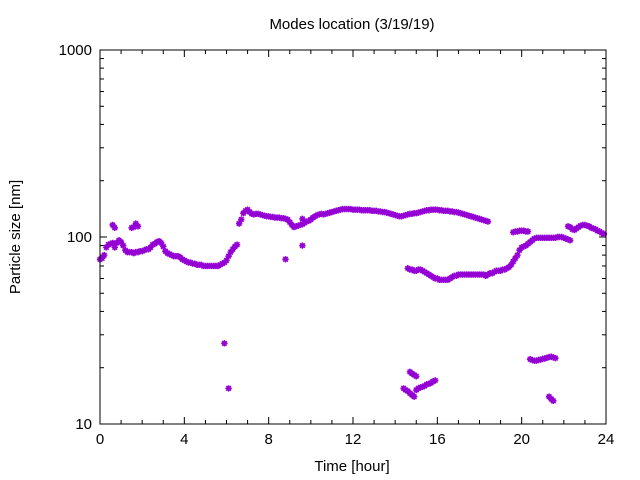 The image size is (640, 480). I want to click on y-axis-label: Particle size [nm], so click(15, 237).